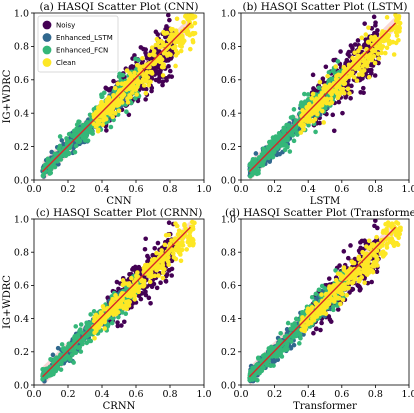  Describe the element at coordinates (228, 80) in the screenshot. I see `y-tick-label: 0.6` at that location.